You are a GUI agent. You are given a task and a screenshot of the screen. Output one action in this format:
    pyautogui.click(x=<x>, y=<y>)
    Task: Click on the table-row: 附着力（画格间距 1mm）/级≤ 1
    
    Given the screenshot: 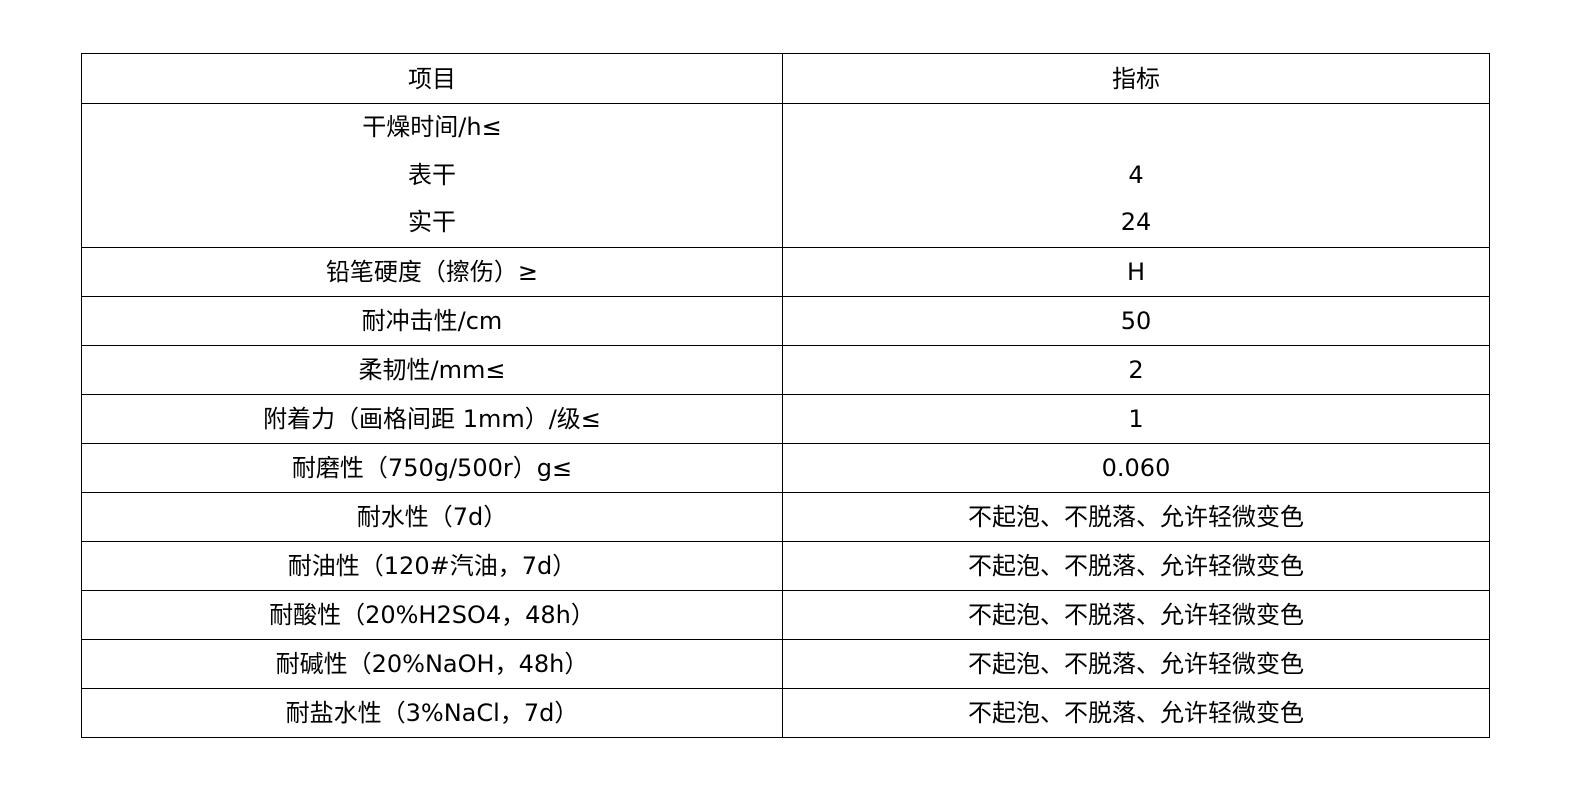 What is the action you would take?
    pyautogui.click(x=785, y=418)
    